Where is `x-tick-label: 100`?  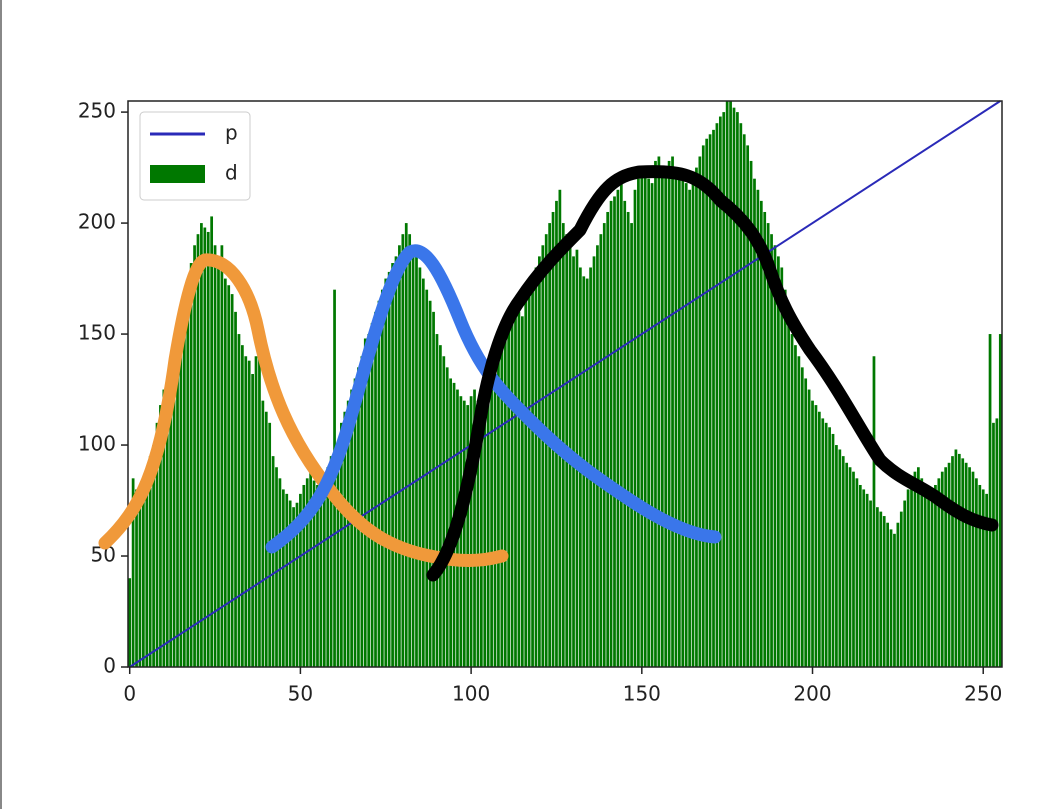
x-tick-label: 100 is located at coordinates (471, 694).